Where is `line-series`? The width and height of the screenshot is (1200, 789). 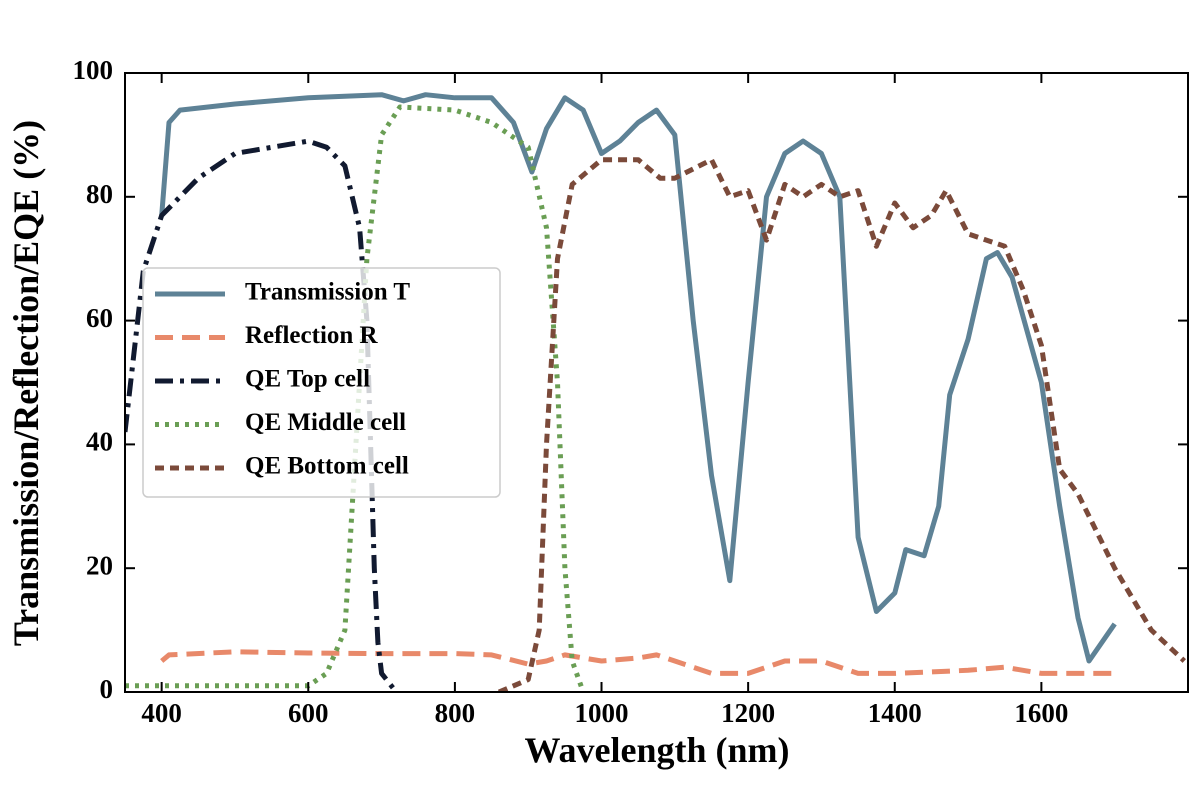 line-series is located at coordinates (637, 662).